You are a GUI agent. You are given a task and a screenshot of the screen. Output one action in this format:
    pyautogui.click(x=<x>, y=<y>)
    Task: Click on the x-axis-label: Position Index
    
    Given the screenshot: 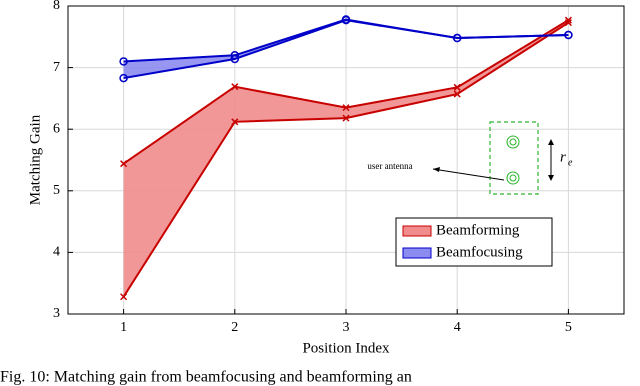 What is the action you would take?
    pyautogui.click(x=346, y=348)
    